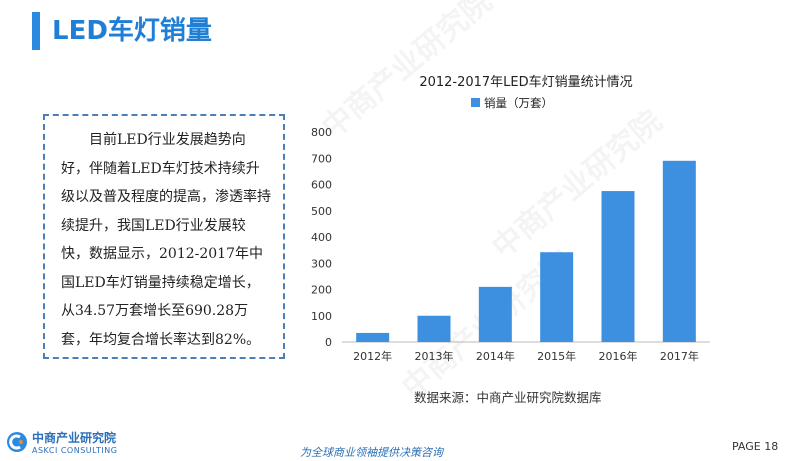 The height and width of the screenshot is (461, 800). What do you see at coordinates (556, 356) in the screenshot?
I see `x-tick-label: 2015年` at bounding box center [556, 356].